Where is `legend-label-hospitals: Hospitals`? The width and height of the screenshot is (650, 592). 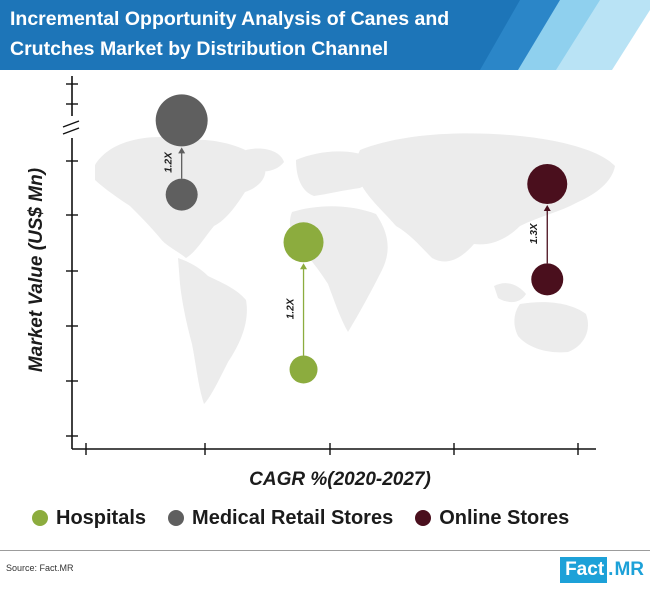
legend-label-hospitals: Hospitals is located at coordinates (101, 517).